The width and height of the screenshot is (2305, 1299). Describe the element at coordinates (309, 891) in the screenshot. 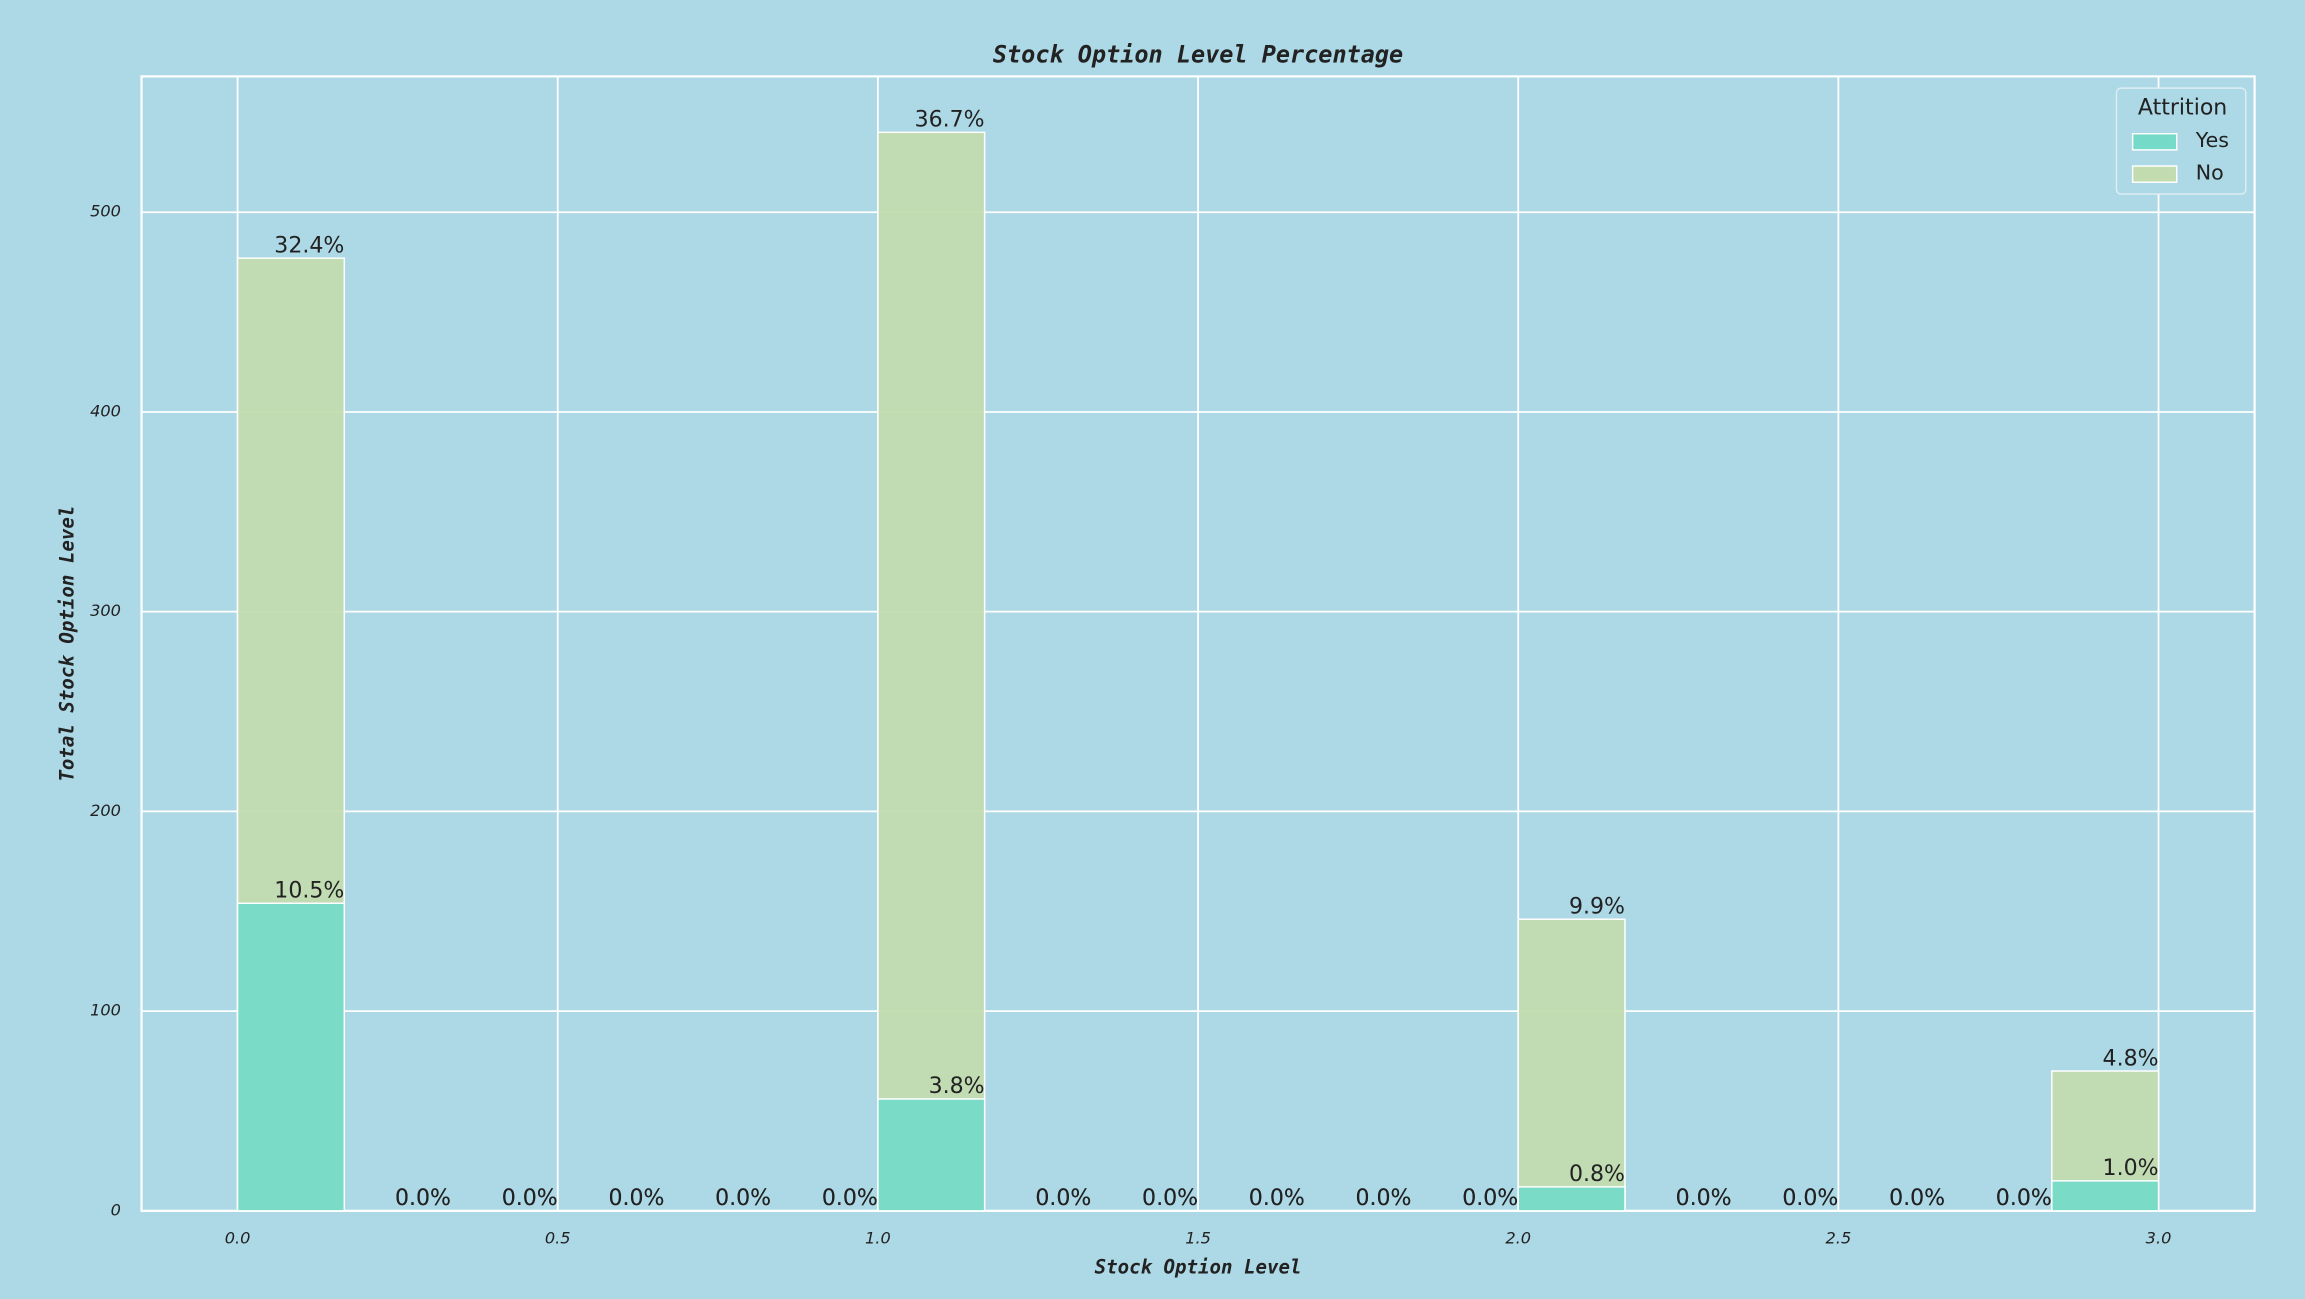

I see `value-label: 10.5%` at that location.